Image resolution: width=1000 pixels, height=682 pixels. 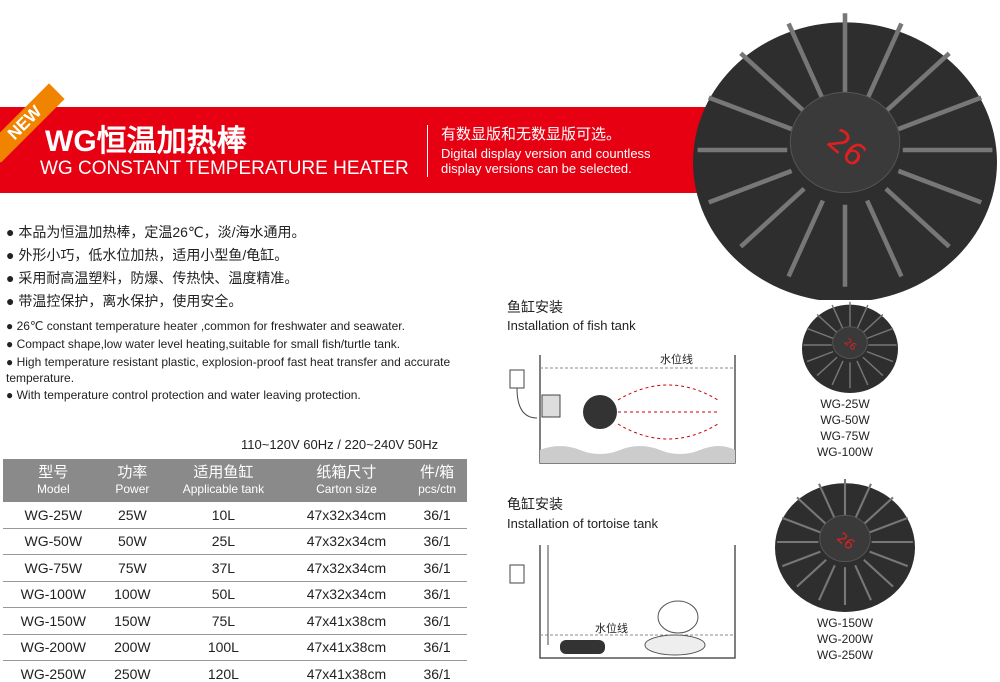 I want to click on feature-cn: ● 采用耐高温塑料，防爆、传热快、温度精准。, so click(x=152, y=278).